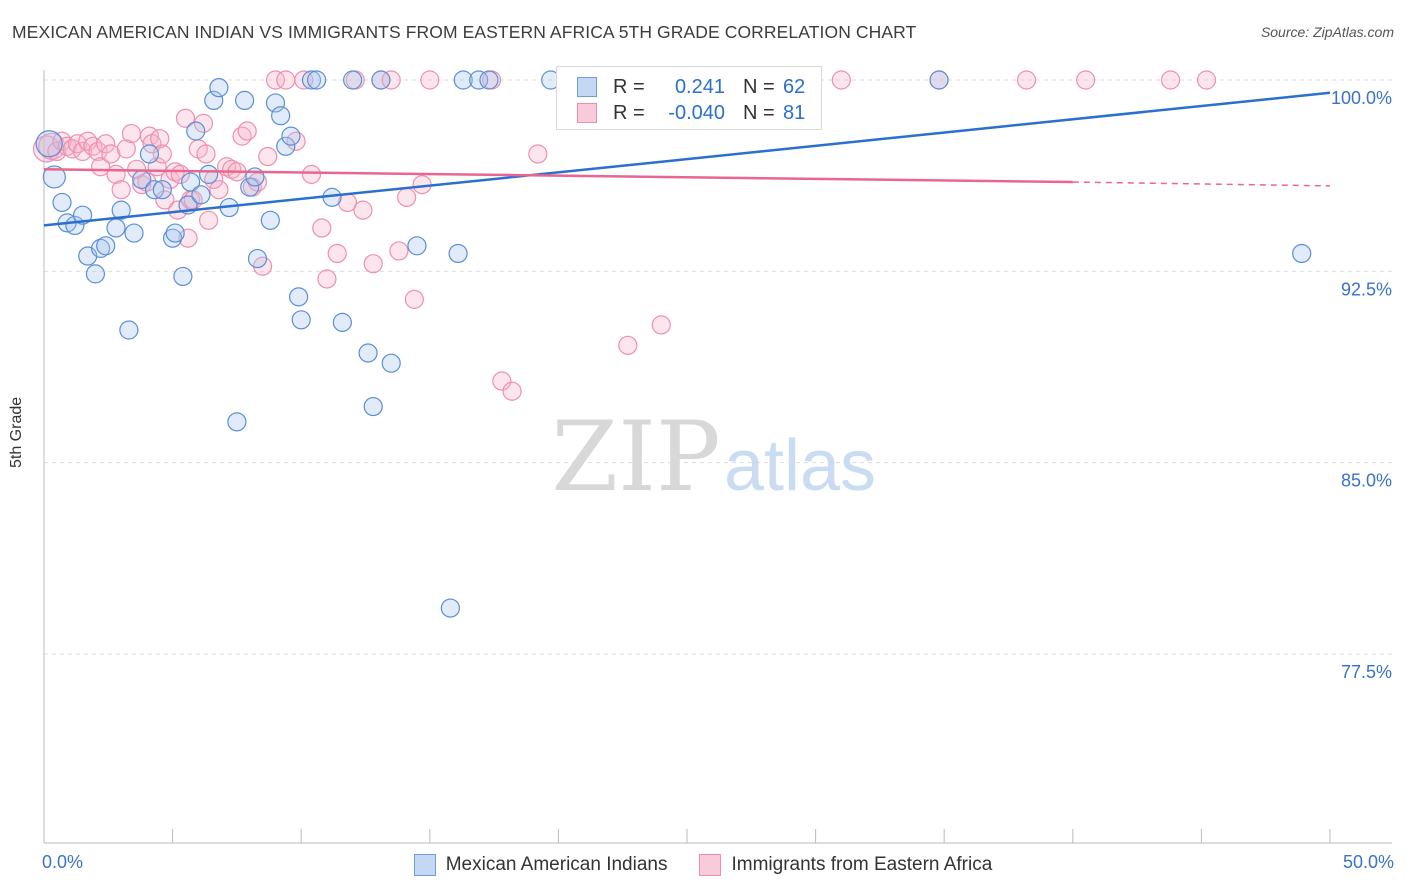  I want to click on r-value: 0.241, so click(699, 86).